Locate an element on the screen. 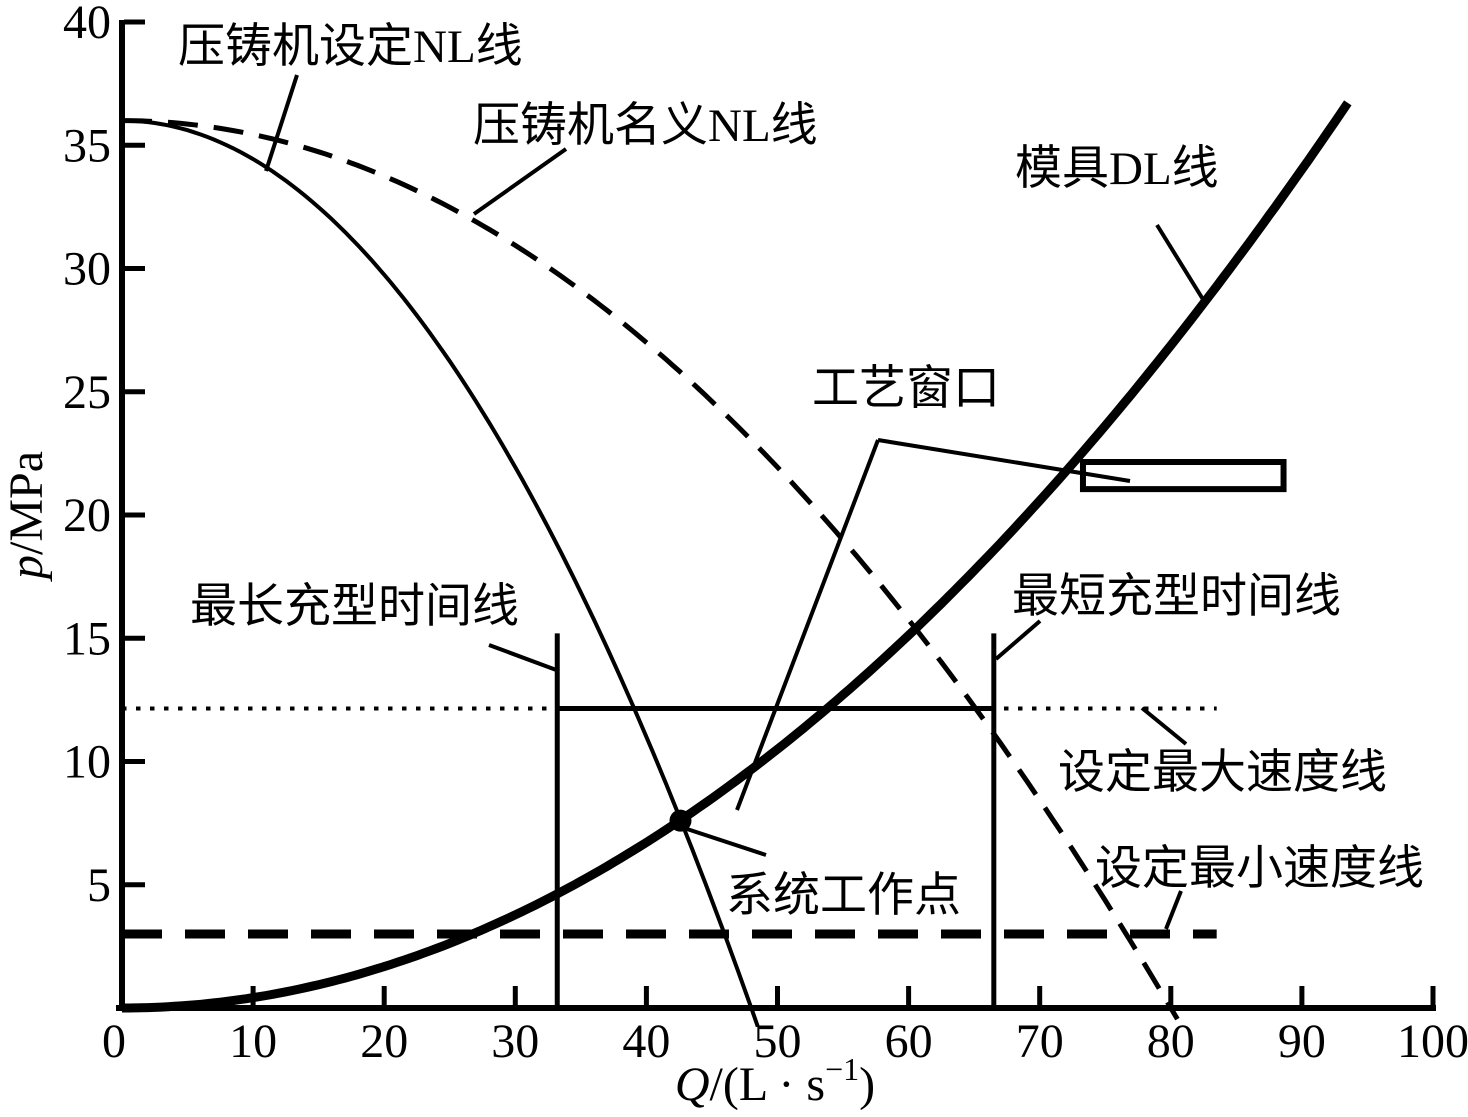  y-tick-label-5: 5 is located at coordinates (99, 885).